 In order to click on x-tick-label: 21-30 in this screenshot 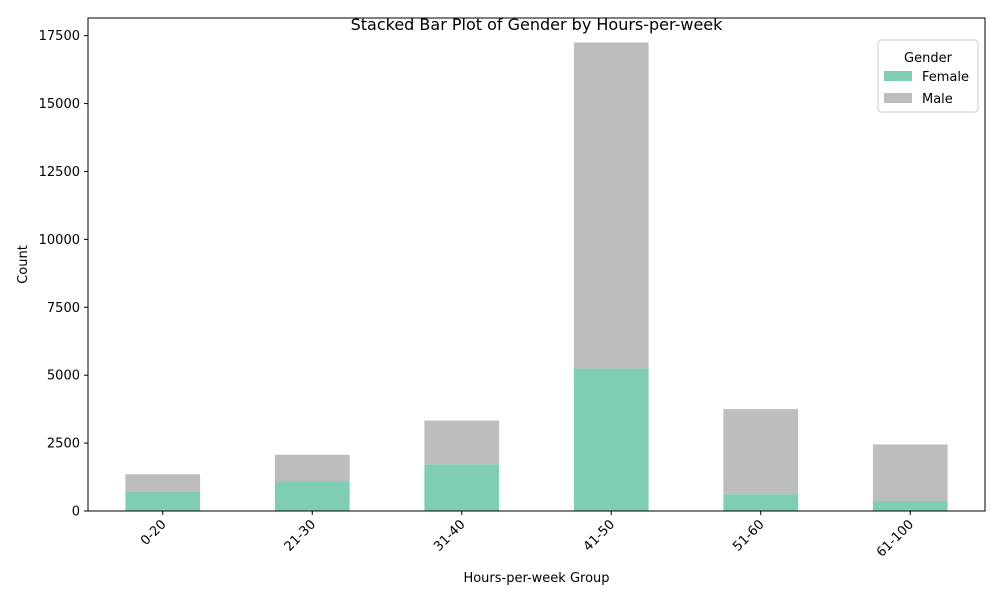, I will do `click(300, 535)`.